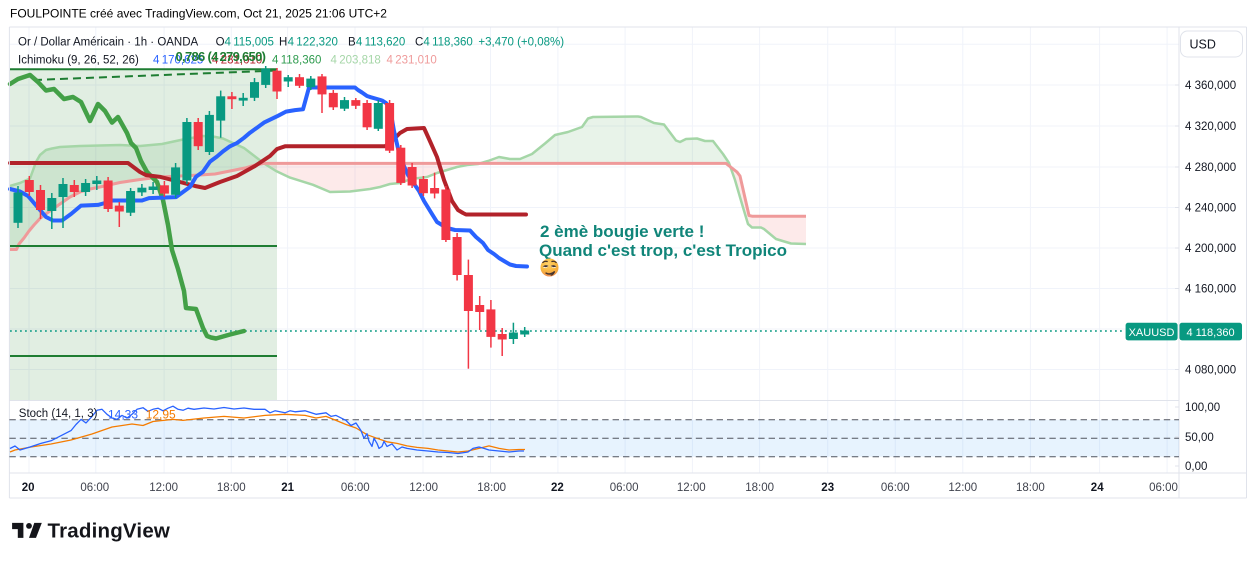 This screenshot has height=566, width=1257. What do you see at coordinates (109, 531) in the screenshot?
I see `svg-text: TradingView` at bounding box center [109, 531].